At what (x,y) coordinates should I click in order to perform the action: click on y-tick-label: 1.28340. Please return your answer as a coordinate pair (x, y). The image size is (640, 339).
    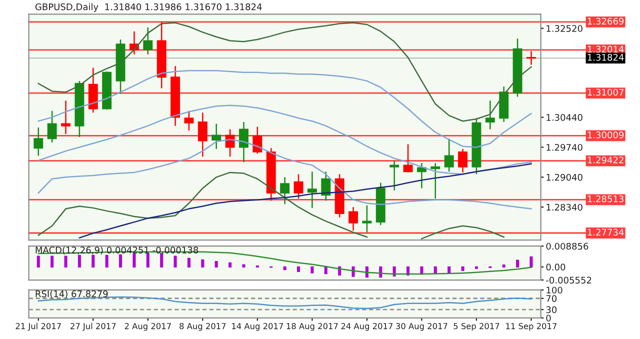
    Looking at the image, I should click on (564, 207).